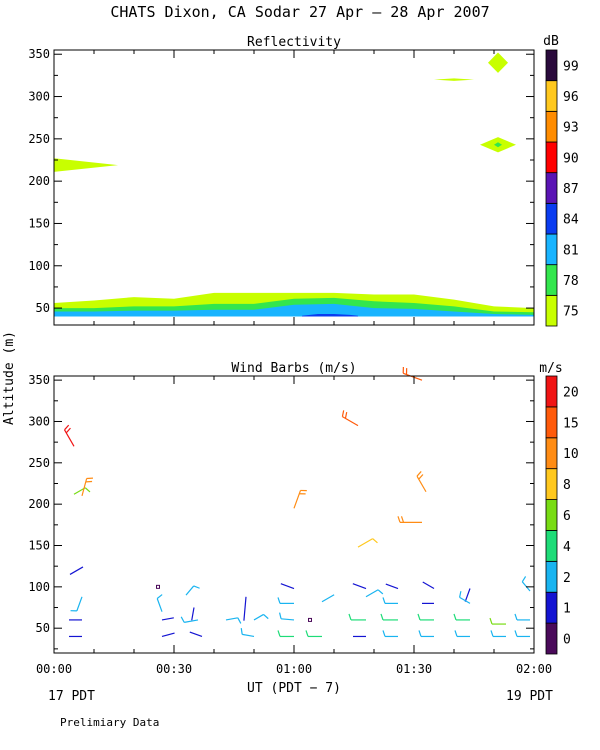 This screenshot has height=750, width=600. What do you see at coordinates (550, 368) in the screenshot?
I see `panel2-colorbar-unit: m/s` at bounding box center [550, 368].